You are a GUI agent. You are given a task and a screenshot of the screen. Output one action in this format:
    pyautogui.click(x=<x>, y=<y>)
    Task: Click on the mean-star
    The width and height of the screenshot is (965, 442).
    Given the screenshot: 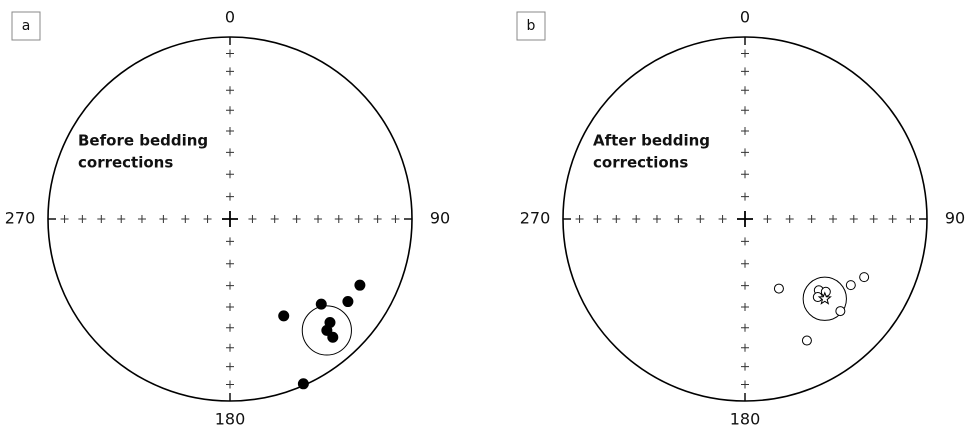 What is the action you would take?
    pyautogui.click(x=824, y=298)
    